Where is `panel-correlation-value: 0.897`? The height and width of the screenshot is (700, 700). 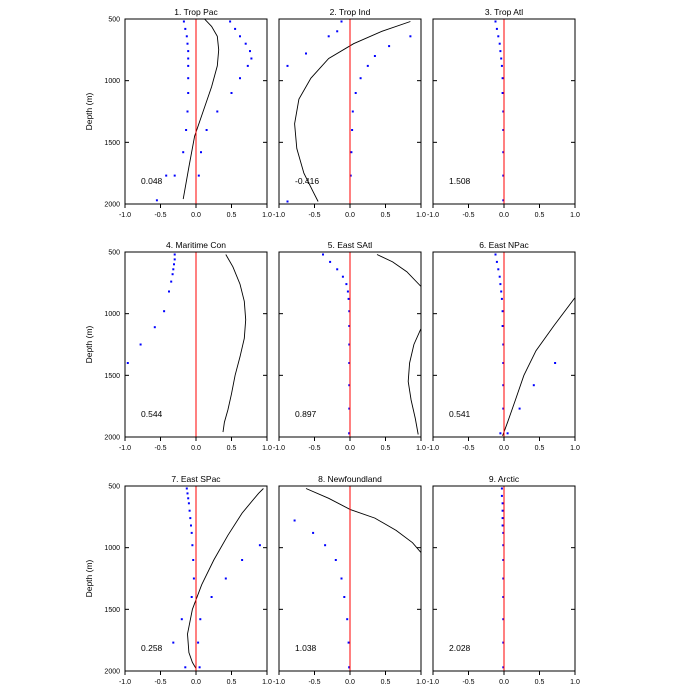 panel-correlation-value: 0.897 is located at coordinates (306, 414).